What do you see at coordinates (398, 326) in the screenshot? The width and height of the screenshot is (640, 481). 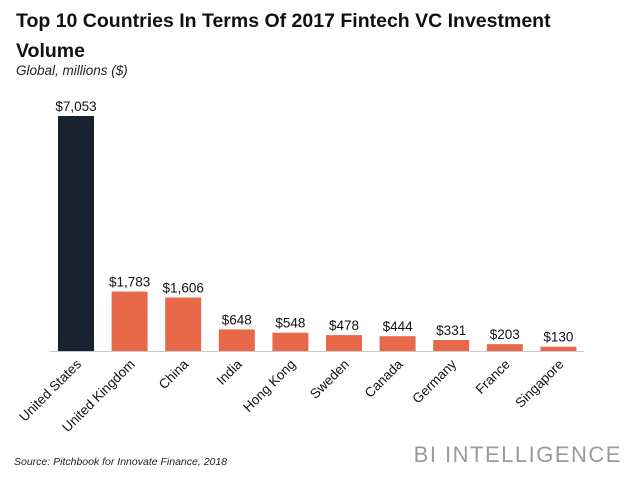 I see `data-label: $444` at bounding box center [398, 326].